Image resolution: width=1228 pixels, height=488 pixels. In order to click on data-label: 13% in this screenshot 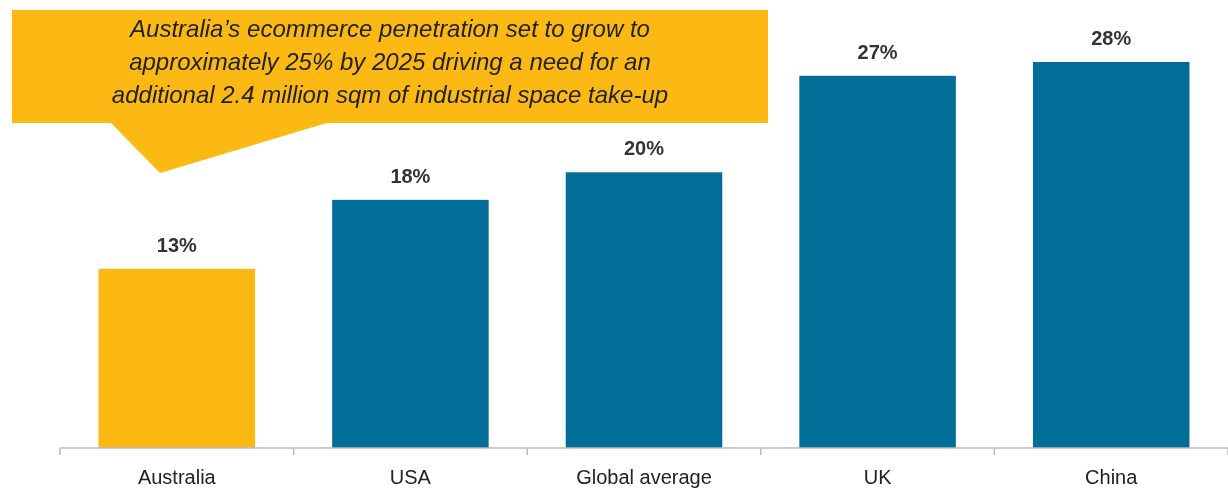, I will do `click(177, 244)`.